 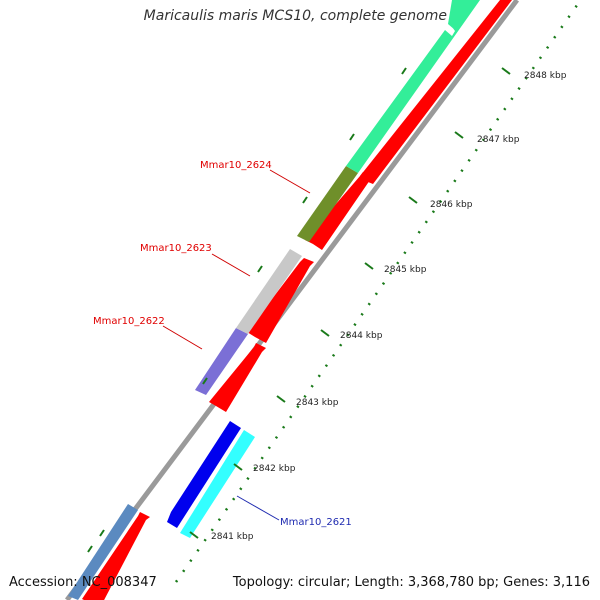 I want to click on scale-label: 2843 kbp, so click(x=317, y=403).